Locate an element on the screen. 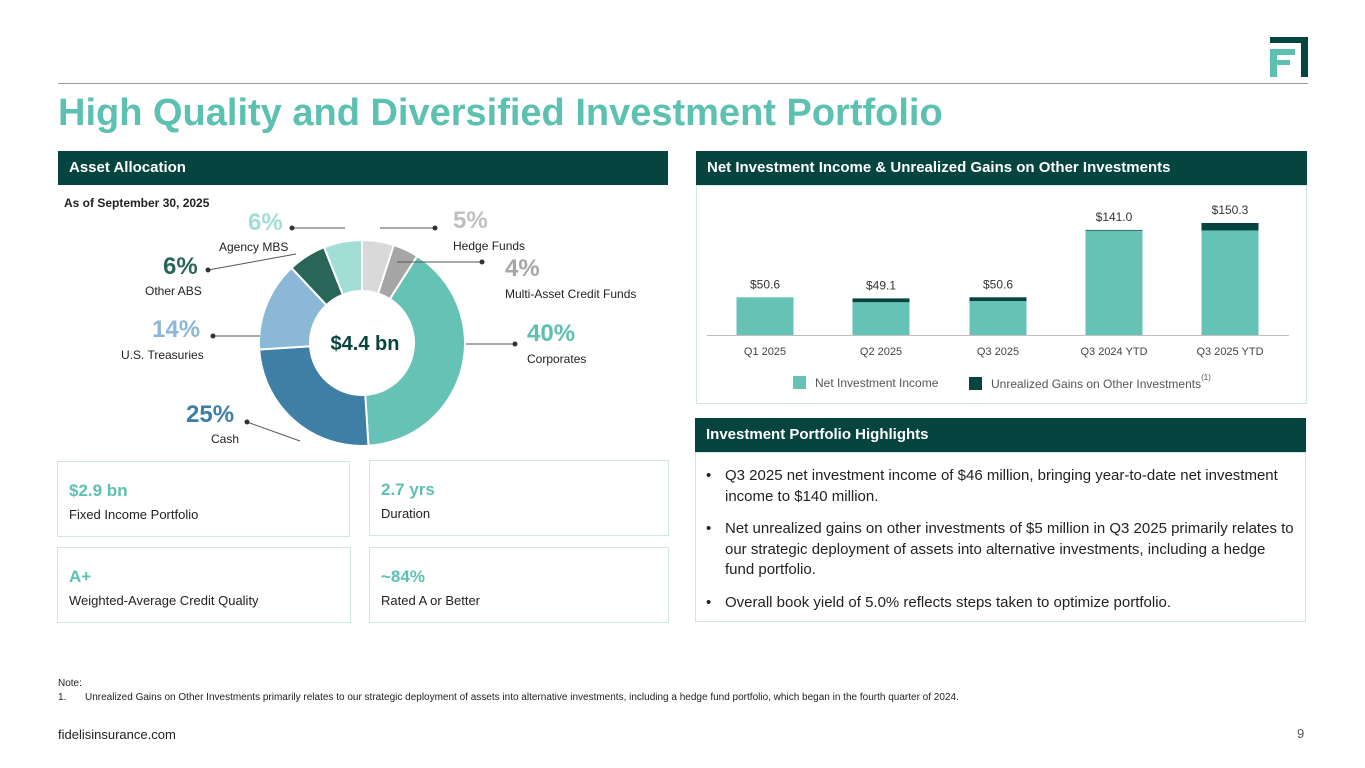 The width and height of the screenshot is (1365, 768). kpi-rated-a: ~84% Rated A or Better is located at coordinates (519, 585).